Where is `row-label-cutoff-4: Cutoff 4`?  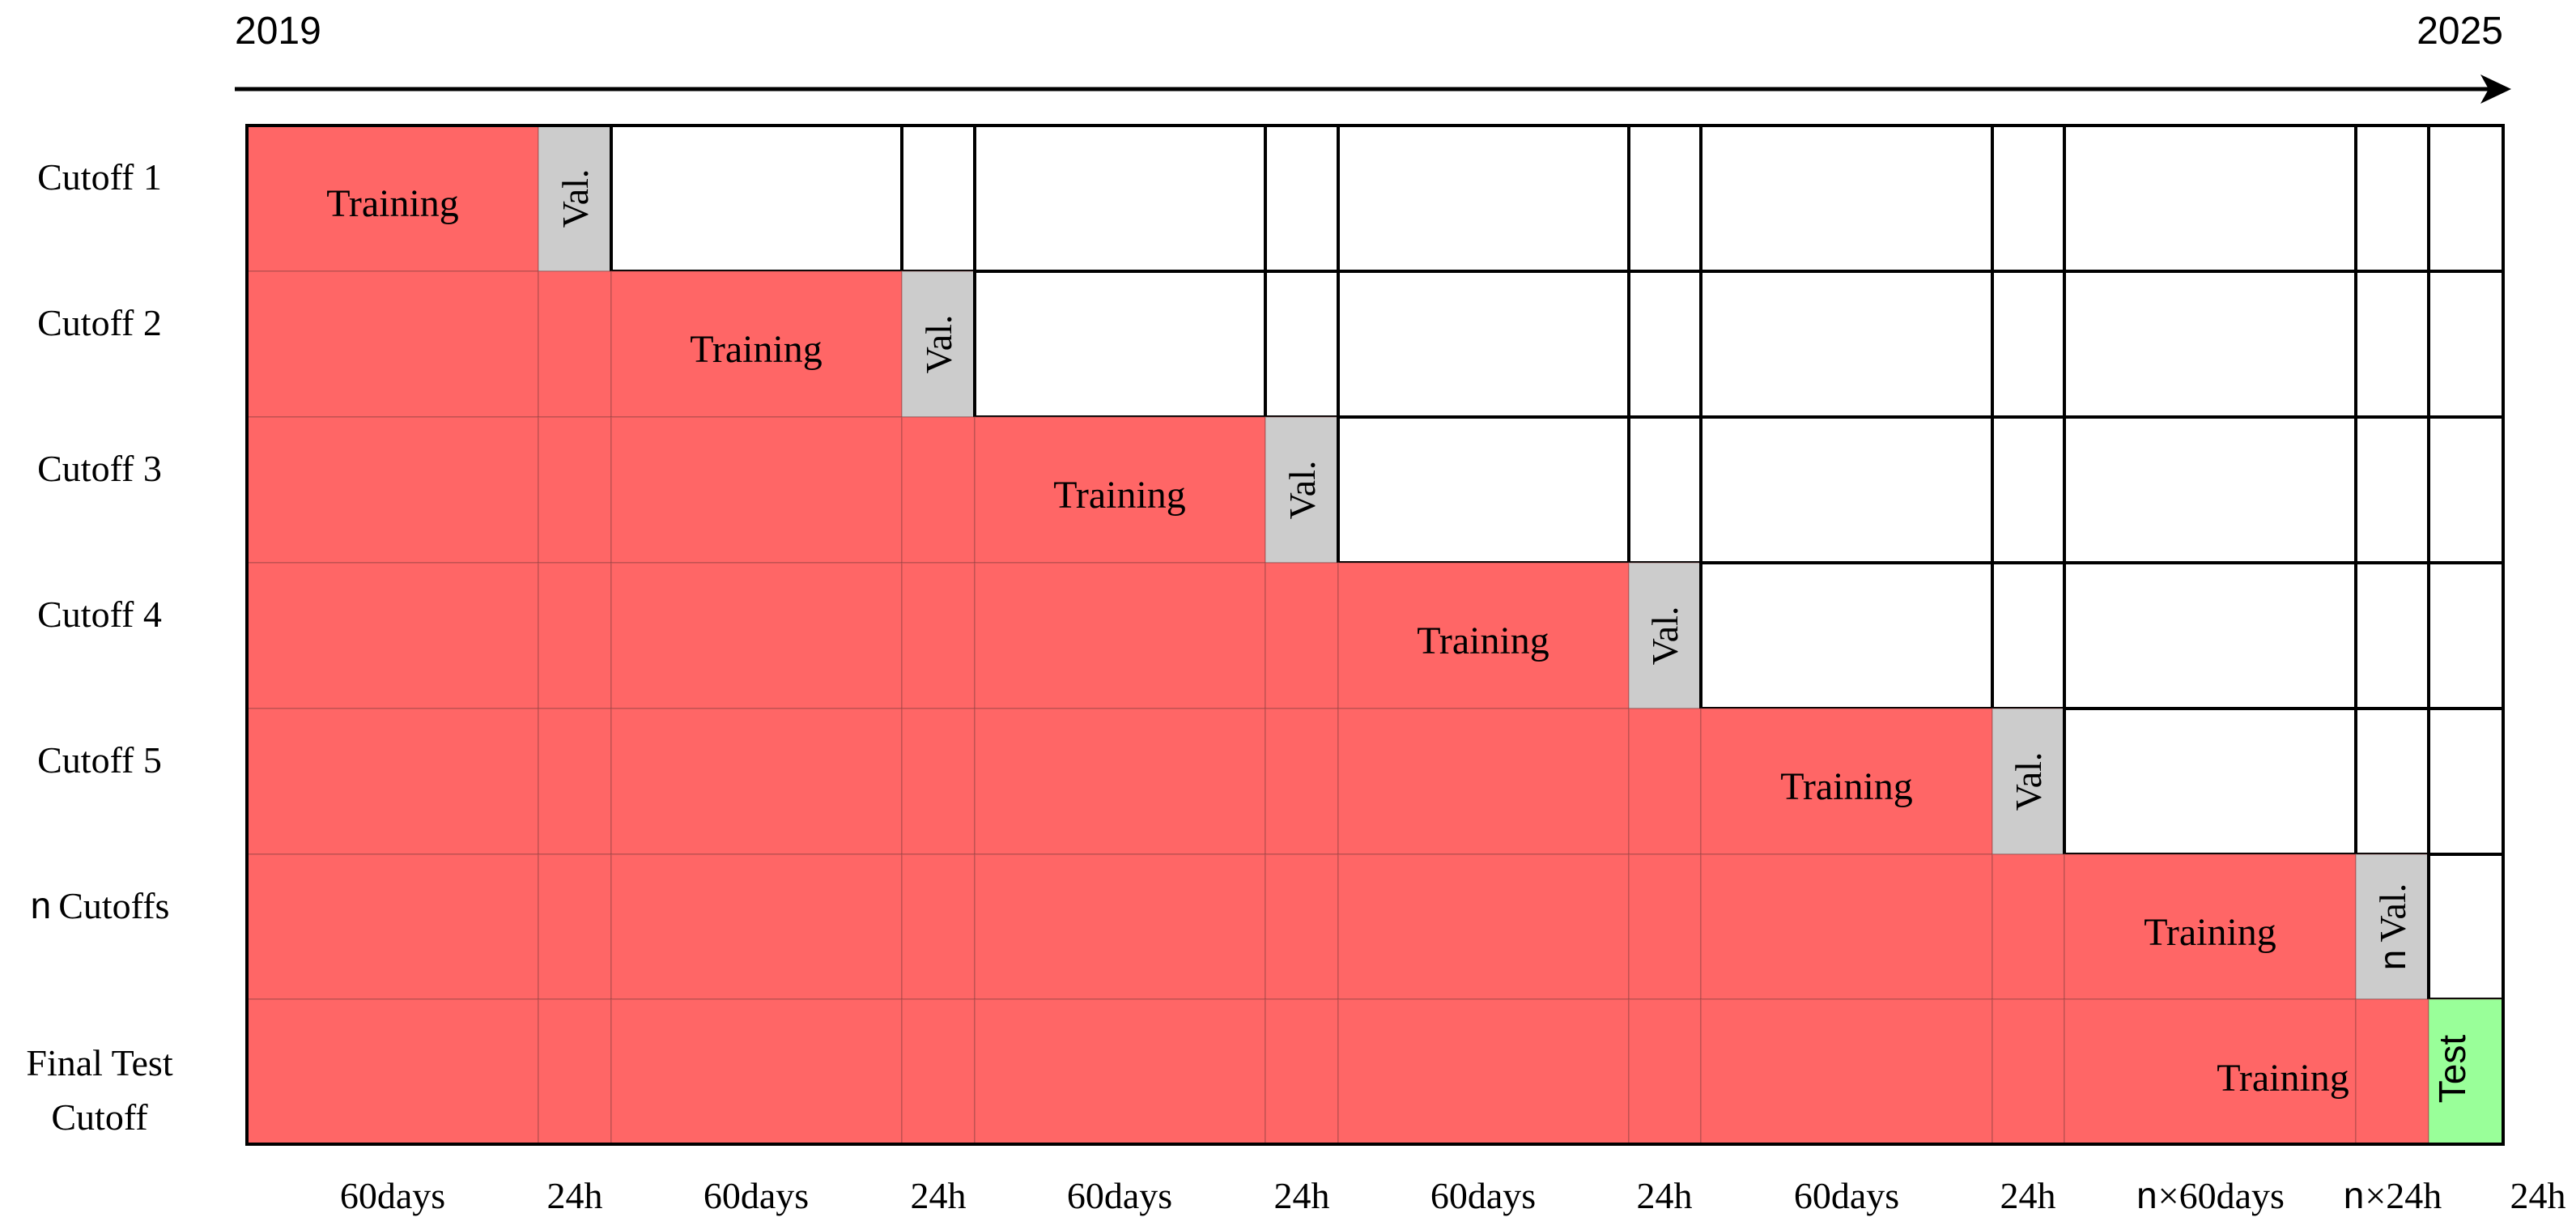 row-label-cutoff-4: Cutoff 4 is located at coordinates (99, 614).